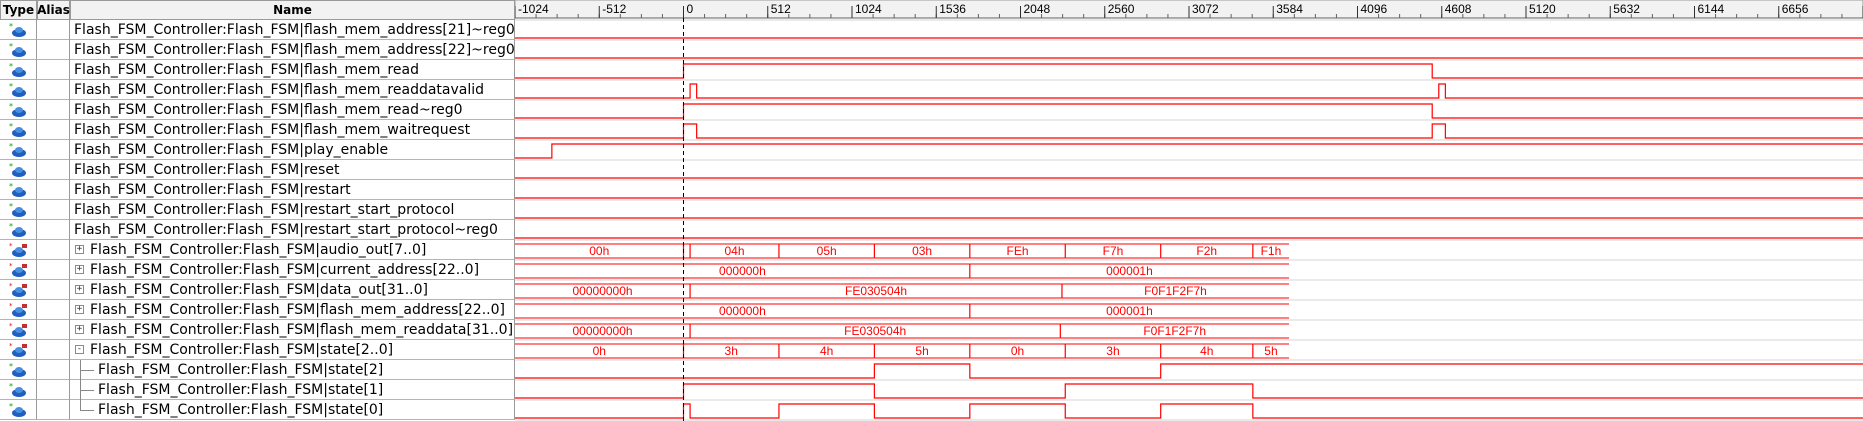 Image resolution: width=1863 pixels, height=421 pixels. What do you see at coordinates (1542, 9) in the screenshot?
I see `ruler-tick-label: 5120` at bounding box center [1542, 9].